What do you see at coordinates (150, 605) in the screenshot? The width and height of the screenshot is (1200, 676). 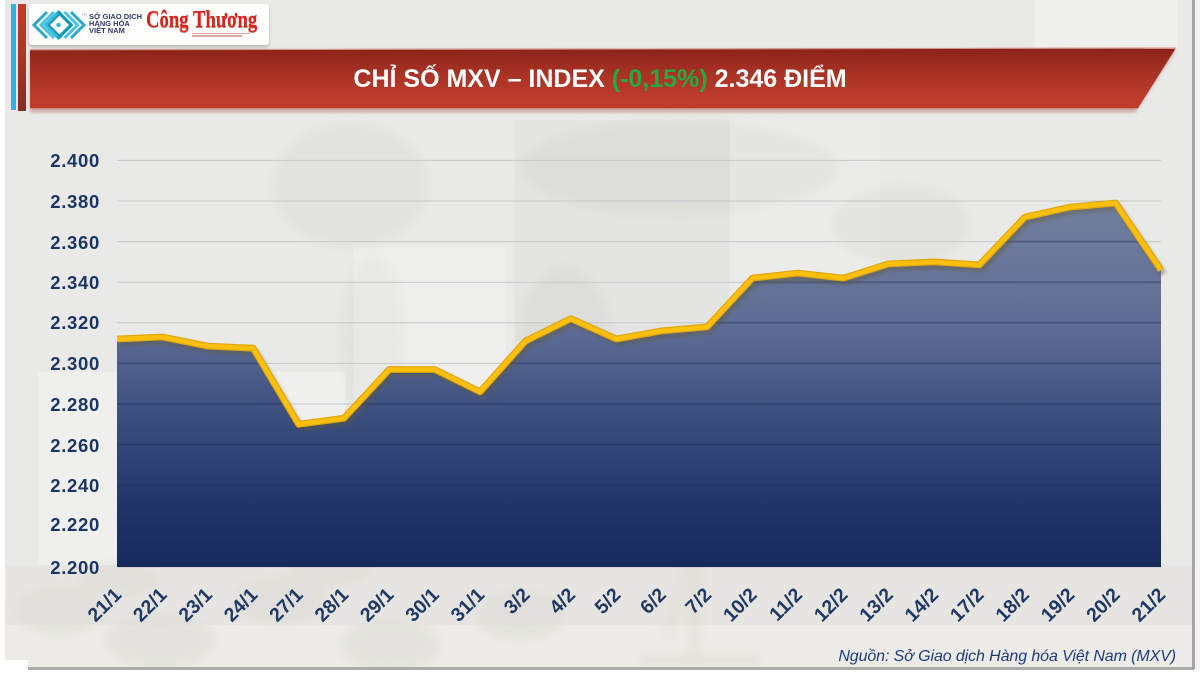 I see `svg-text: 22/1` at bounding box center [150, 605].